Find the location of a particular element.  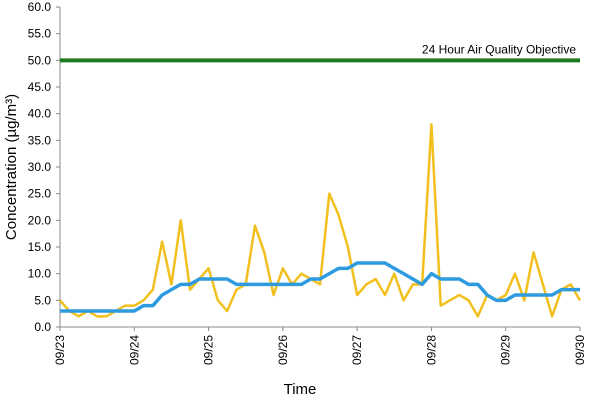

y-tick-label: 60.0 is located at coordinates (40, 7).